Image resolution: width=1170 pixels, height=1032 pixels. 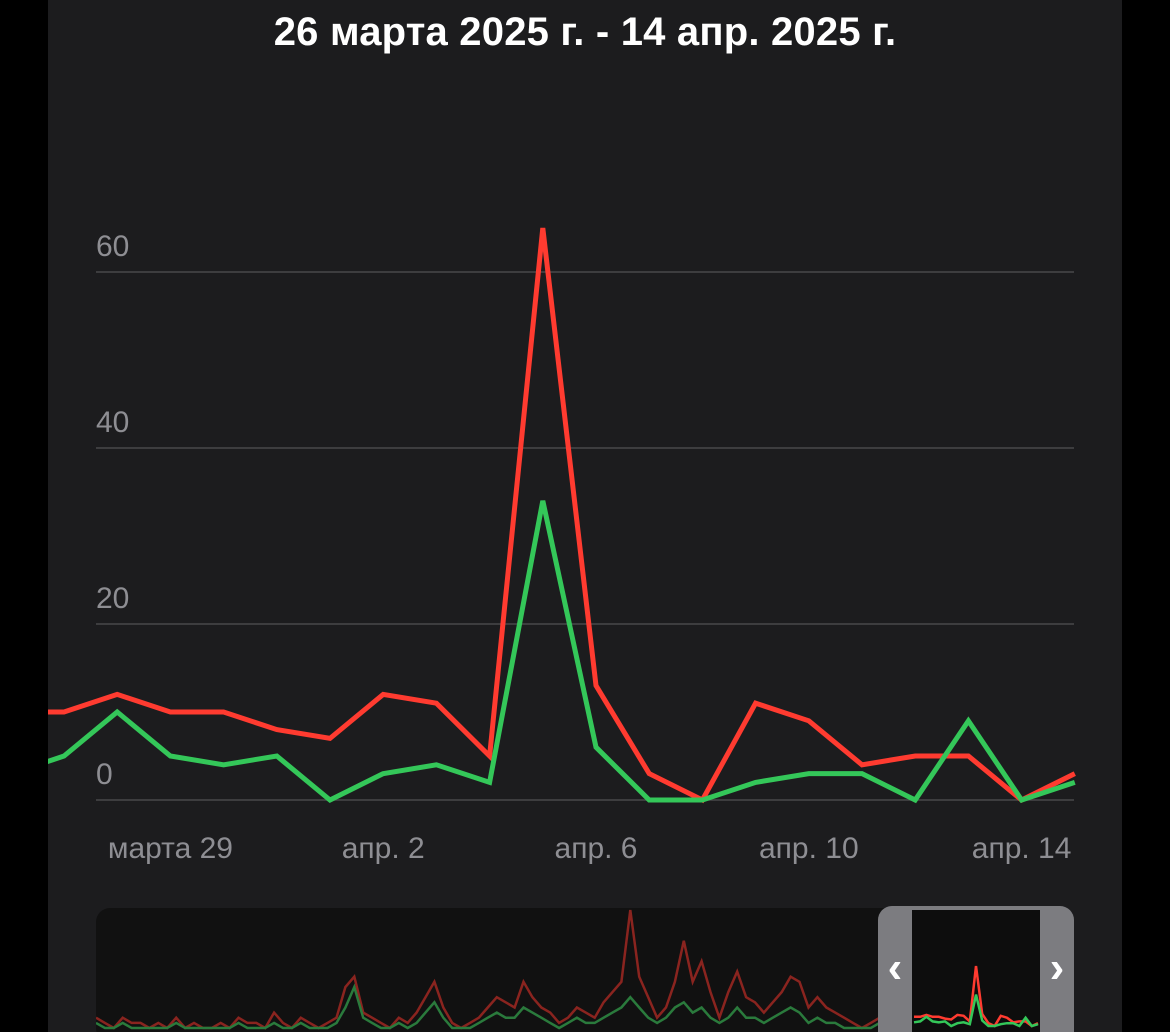 I want to click on x-tick-label: апр. 6, so click(x=596, y=848).